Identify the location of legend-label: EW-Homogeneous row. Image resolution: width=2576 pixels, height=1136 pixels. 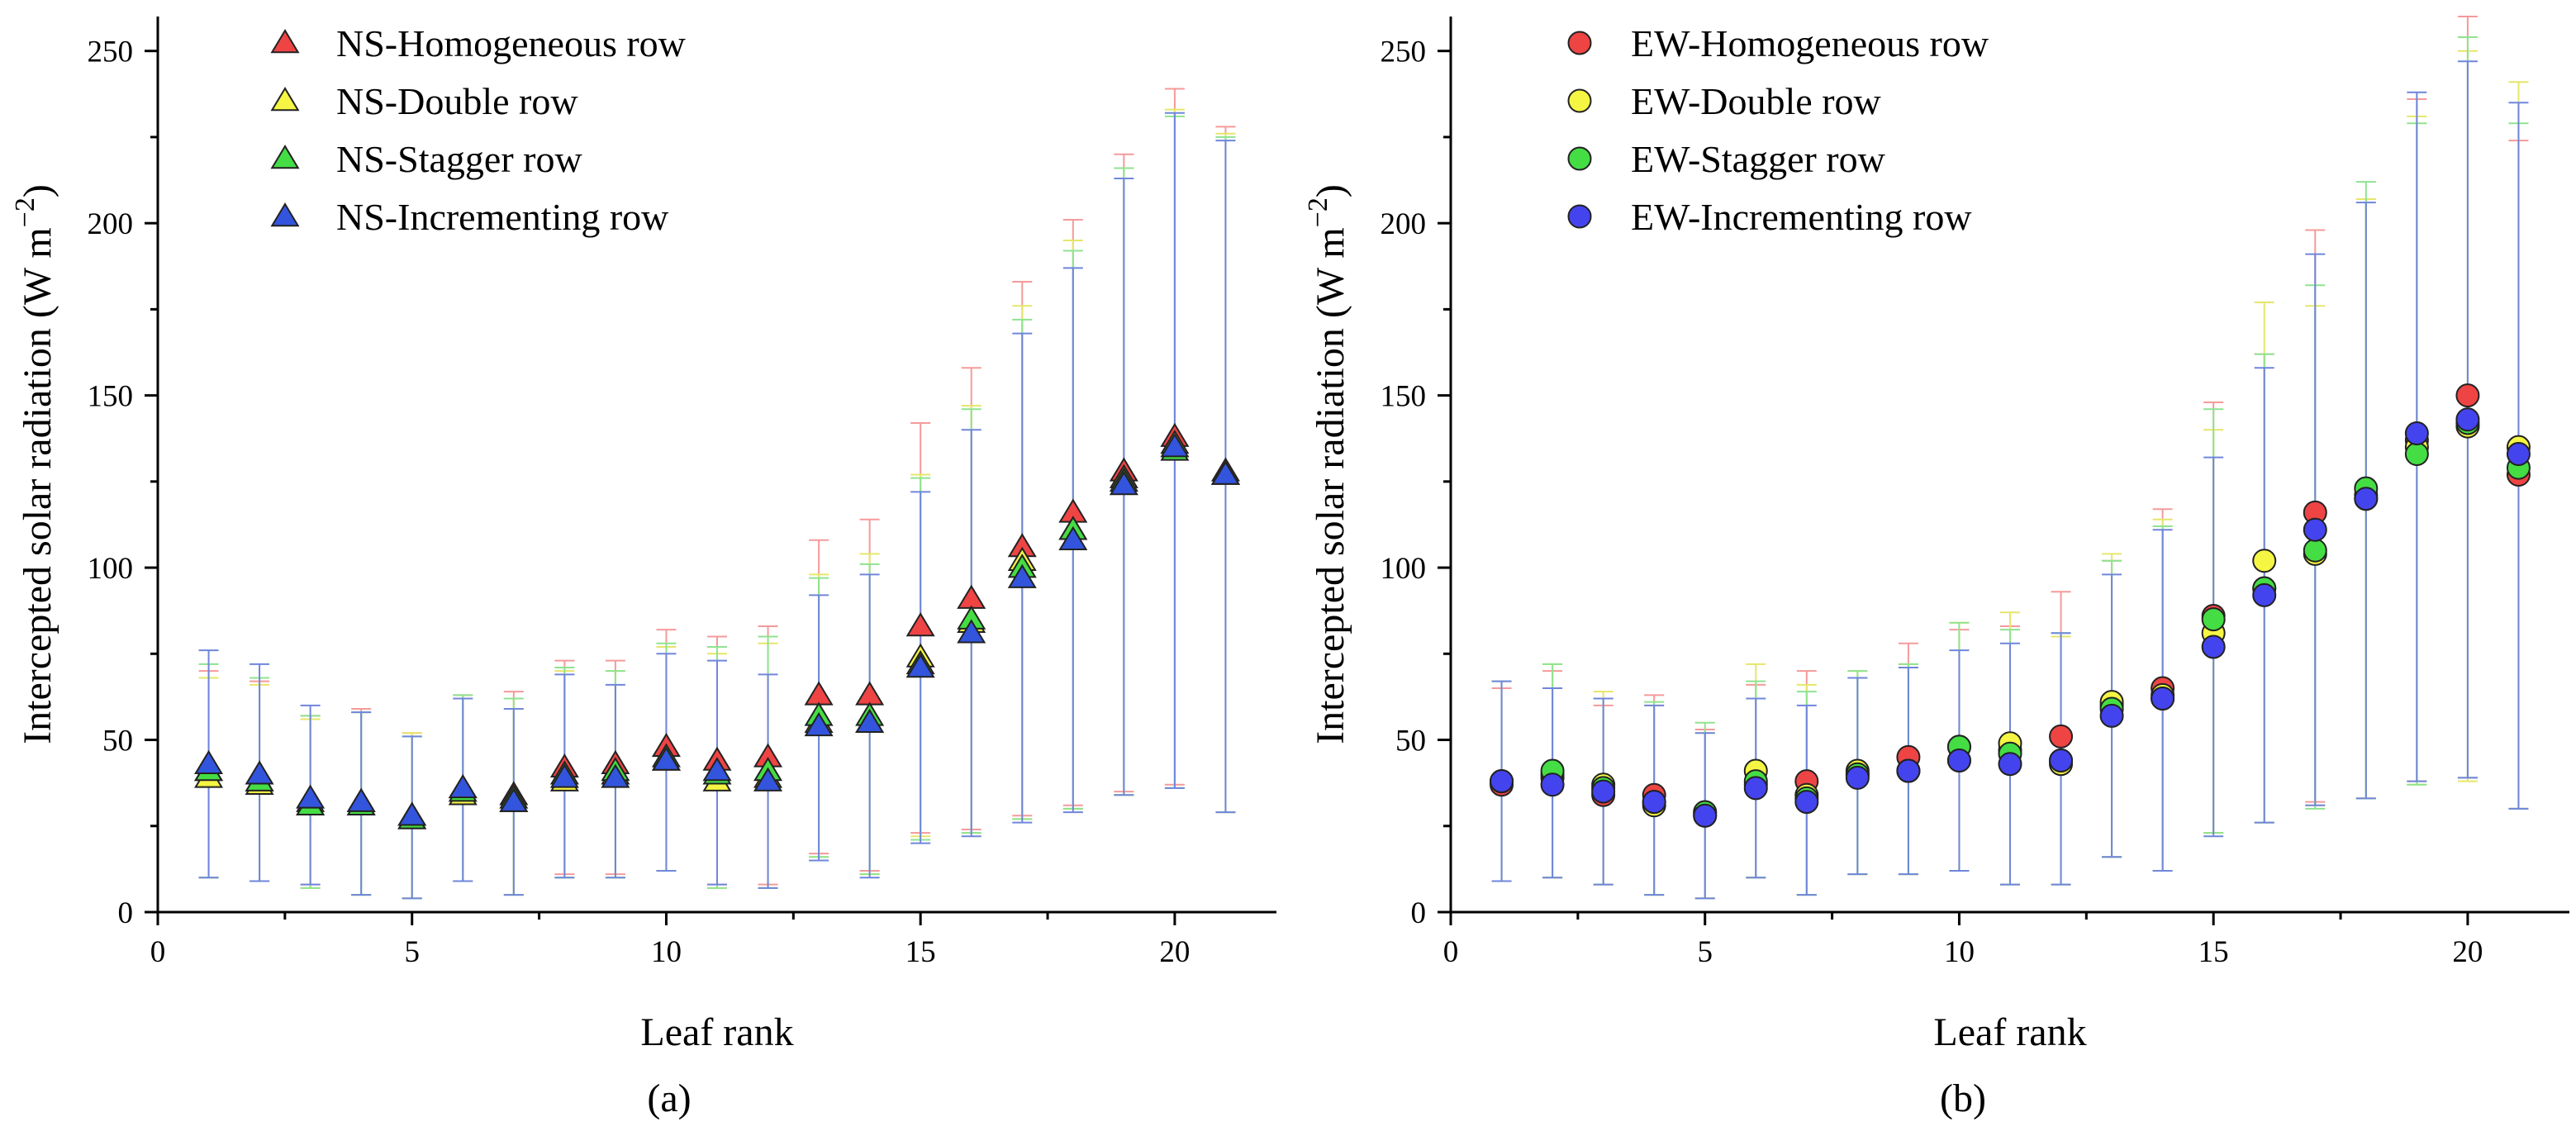
(1810, 43).